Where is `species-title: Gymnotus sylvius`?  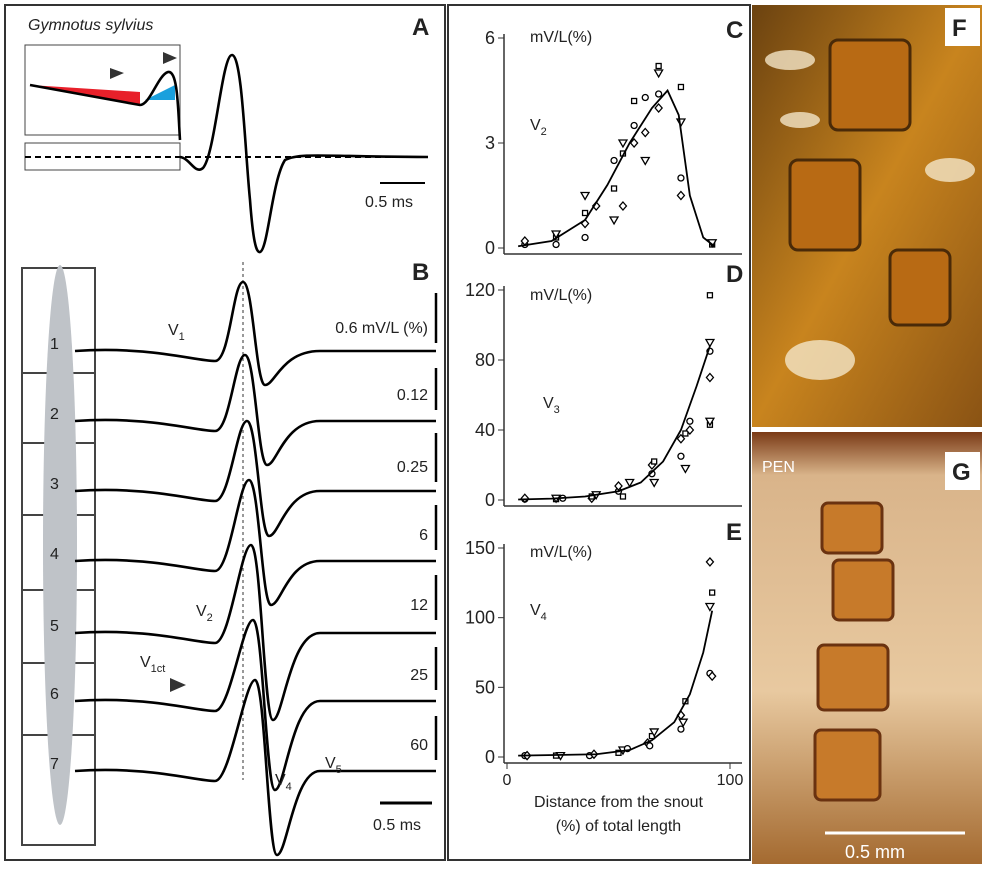
species-title: Gymnotus sylvius is located at coordinates (90, 25).